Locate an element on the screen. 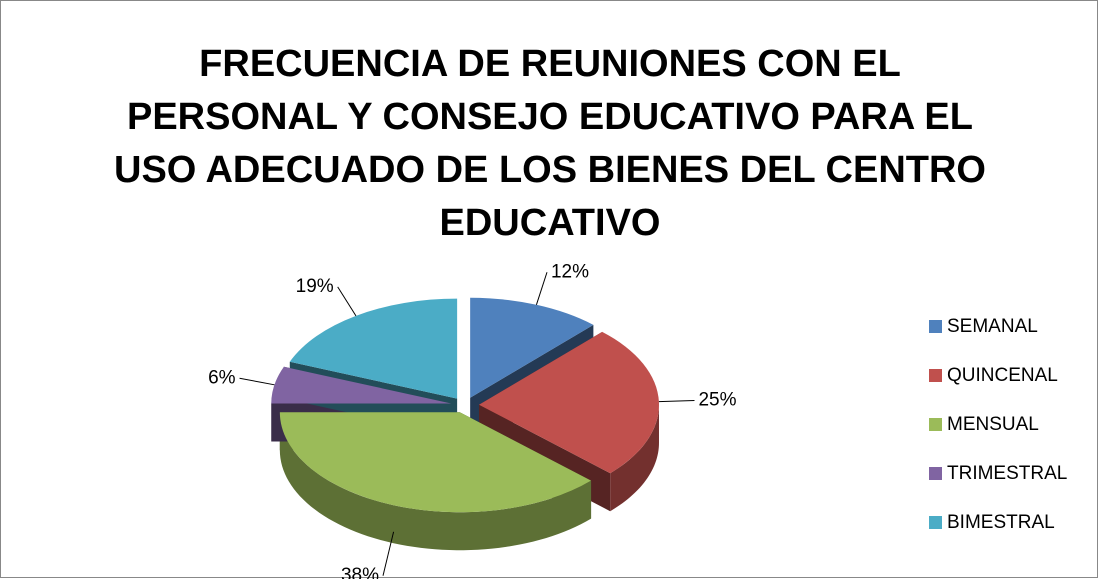 Image resolution: width=1099 pixels, height=579 pixels. data-label: 25% is located at coordinates (717, 400).